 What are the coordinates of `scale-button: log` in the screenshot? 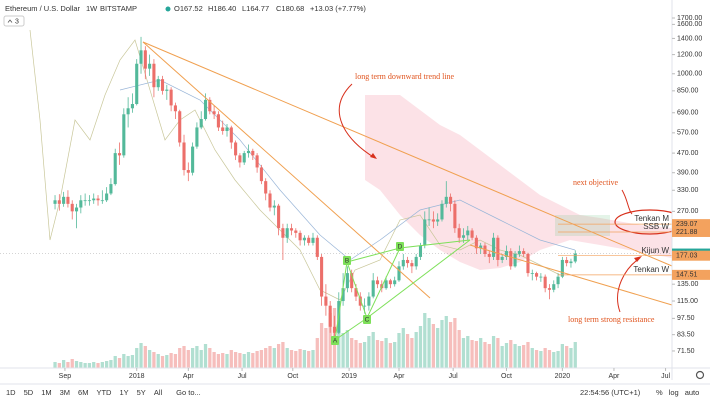 It's located at (674, 392).